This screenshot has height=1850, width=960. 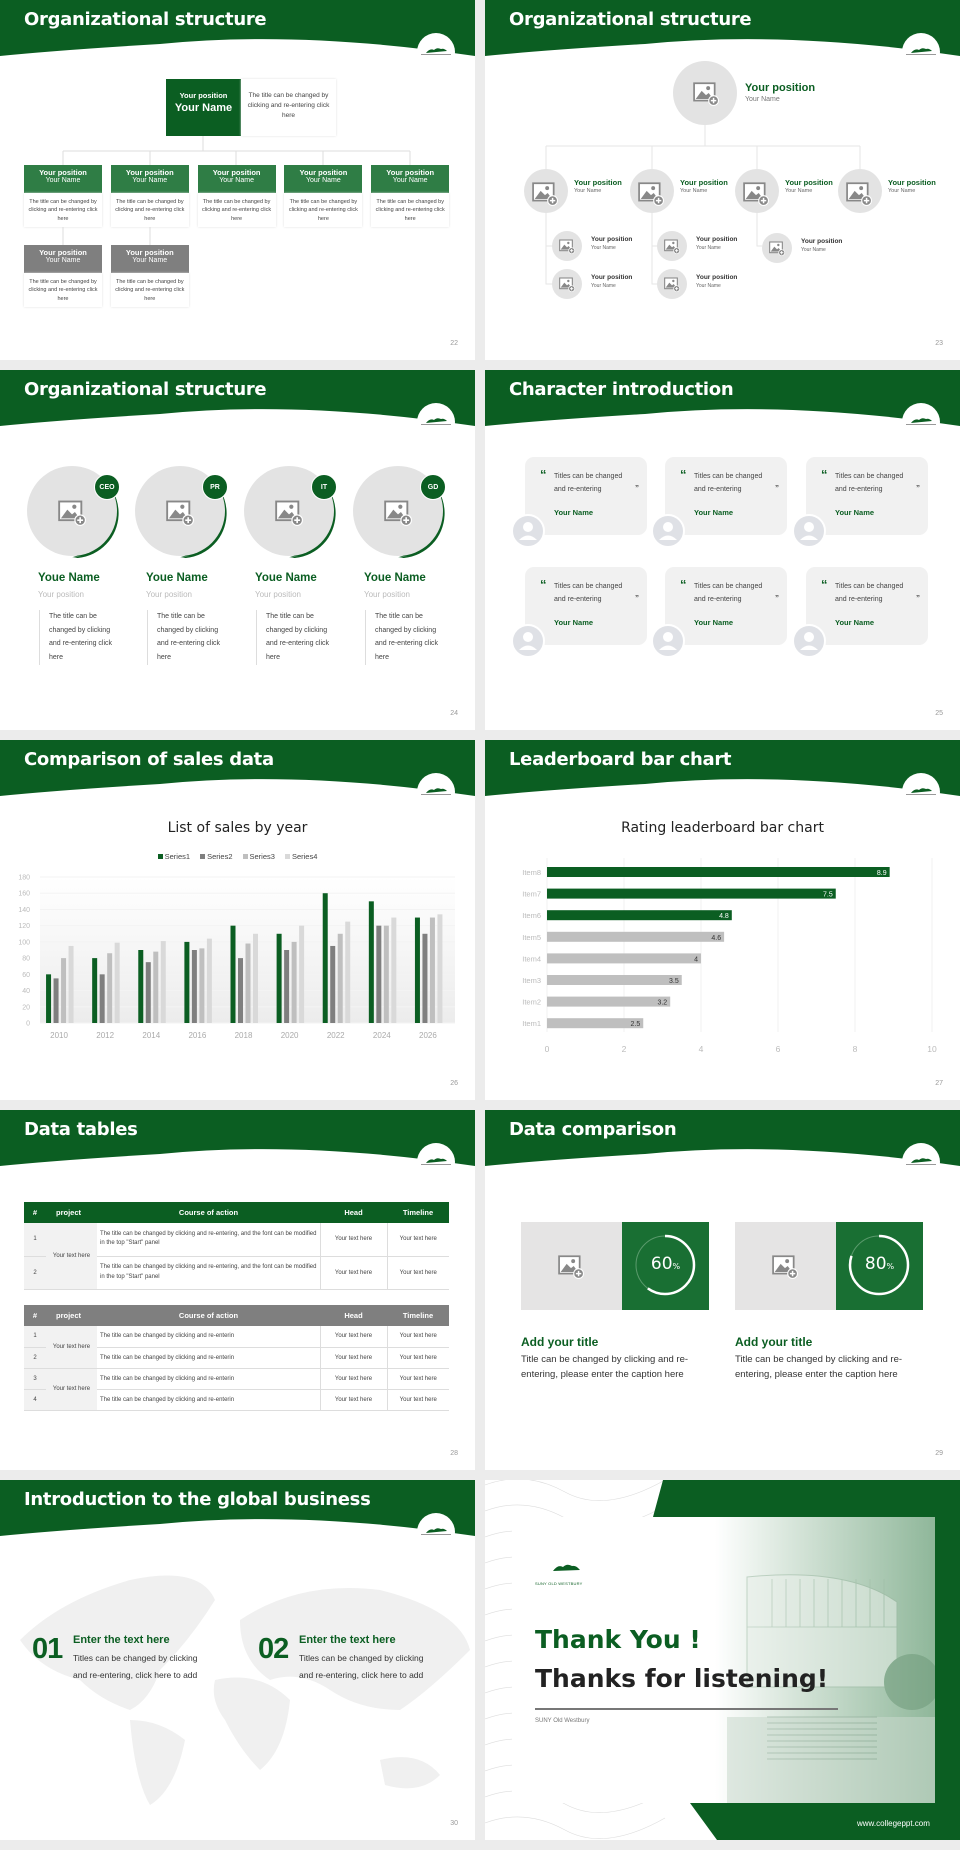 I want to click on bar-series1-2026, so click(x=417, y=970).